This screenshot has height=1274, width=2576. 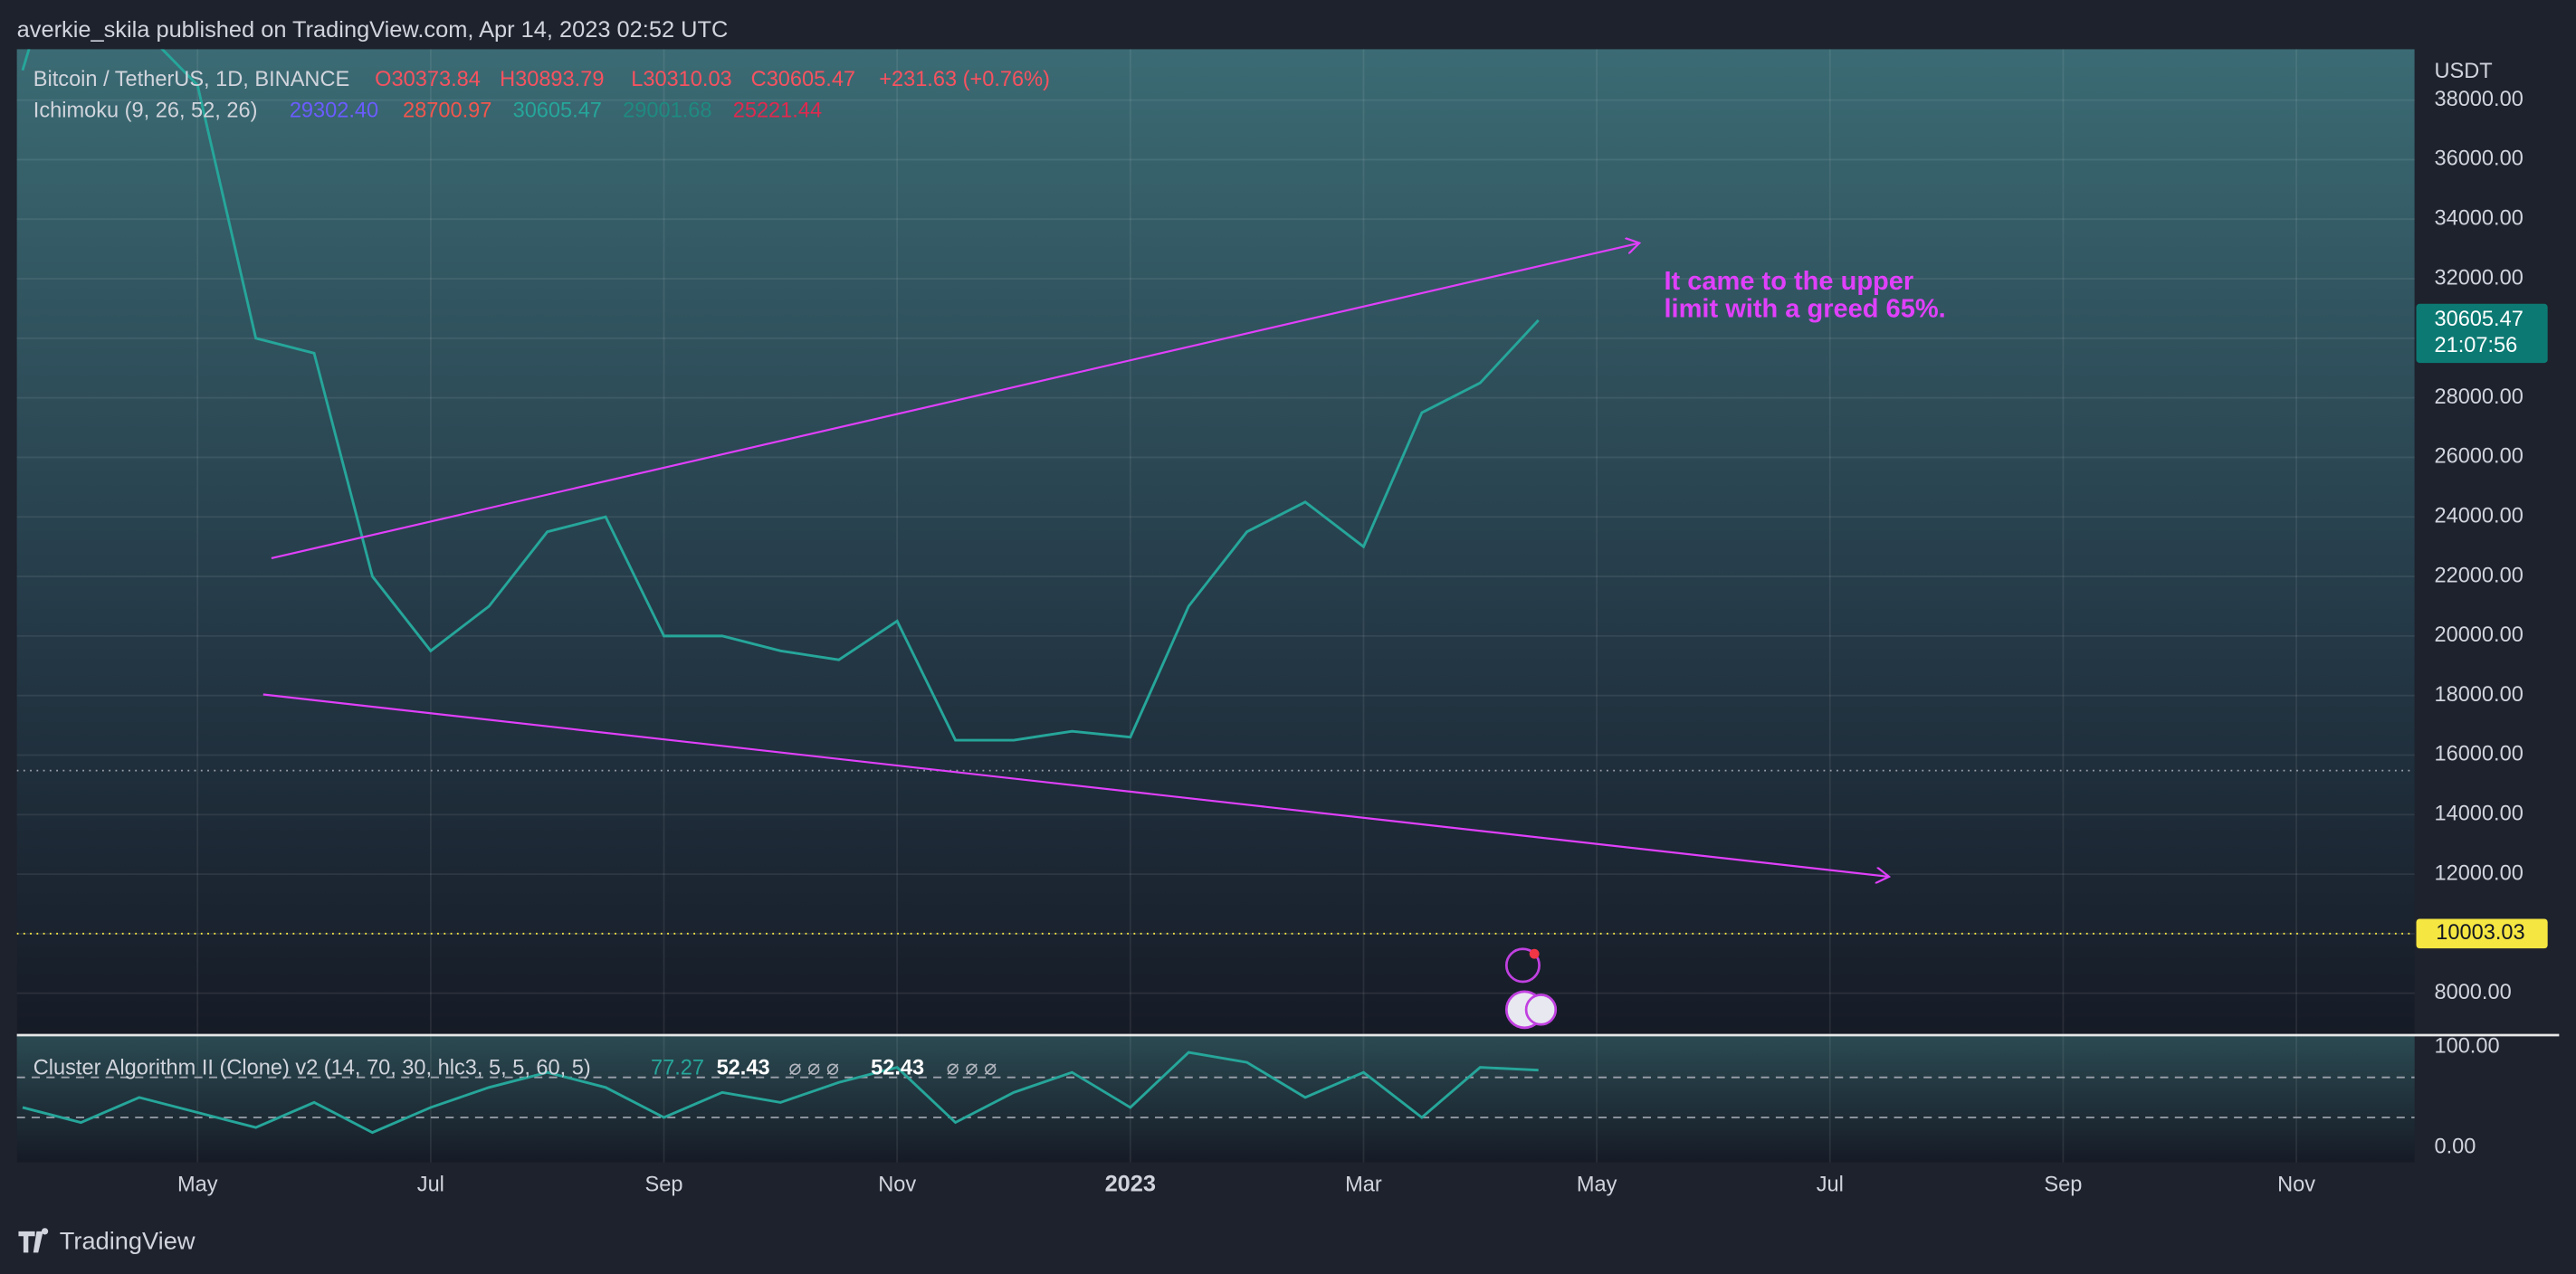 I want to click on event-icon, so click(x=1522, y=965).